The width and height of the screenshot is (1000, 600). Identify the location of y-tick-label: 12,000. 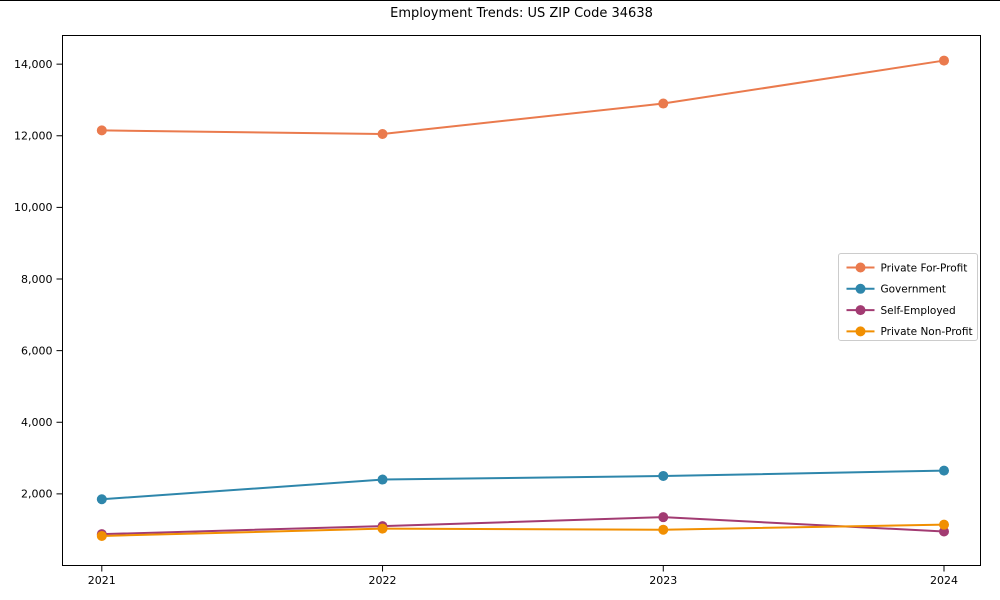
(33, 136).